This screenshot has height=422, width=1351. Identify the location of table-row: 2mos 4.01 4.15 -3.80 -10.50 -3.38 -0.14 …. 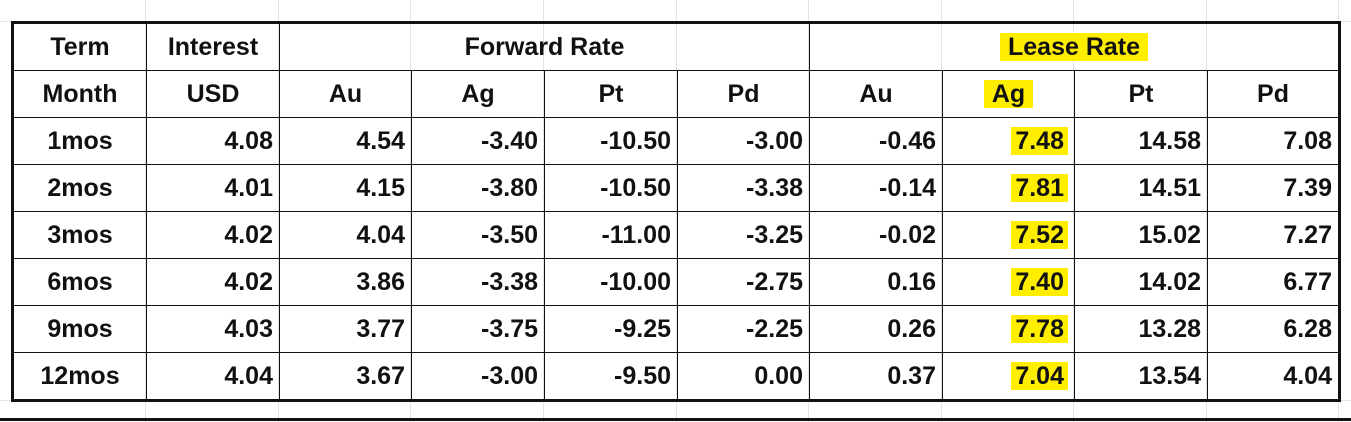
(676, 188).